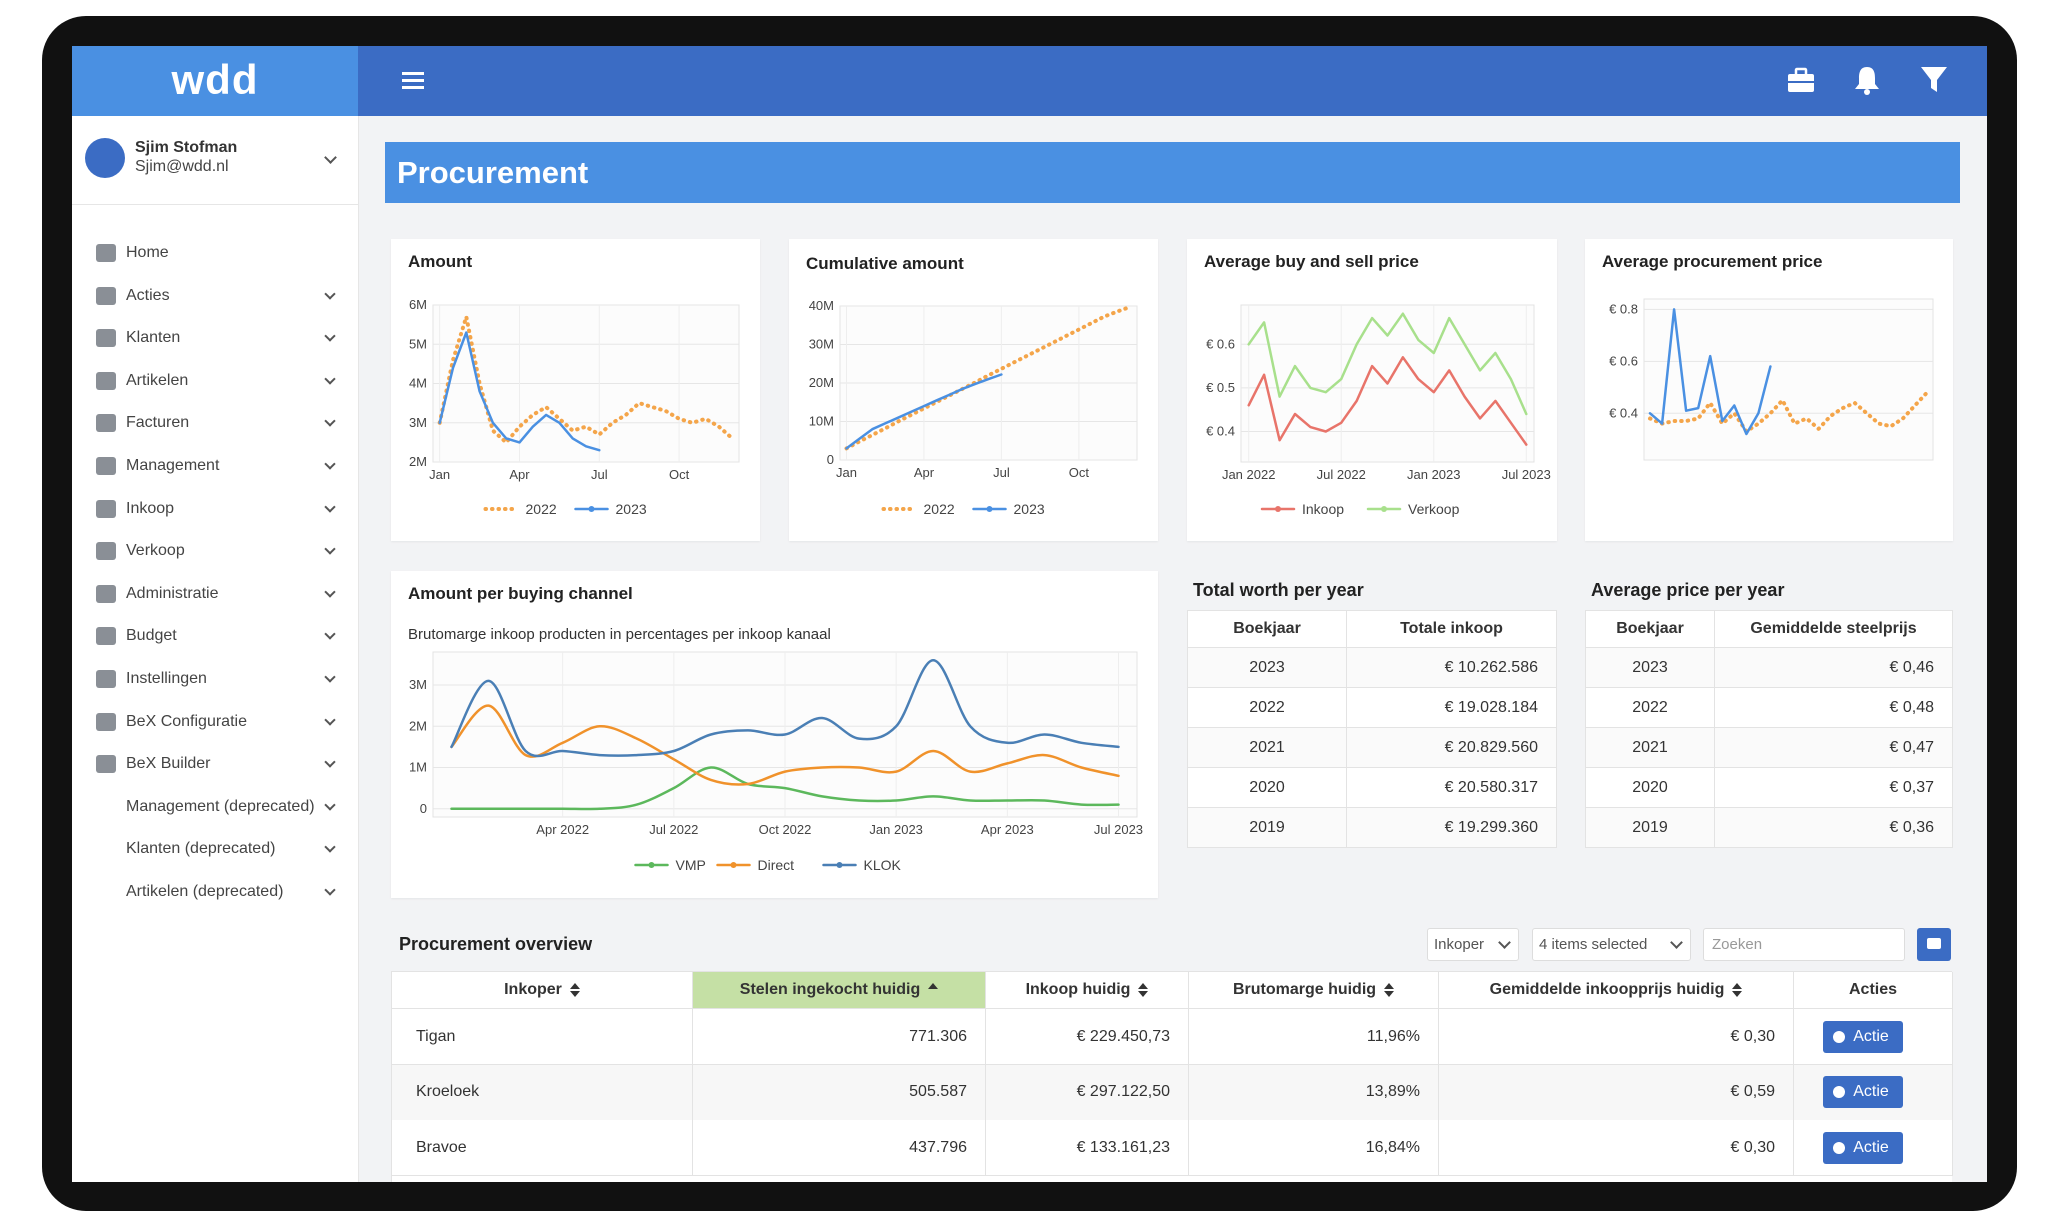  I want to click on menu-item: Management, so click(215, 467).